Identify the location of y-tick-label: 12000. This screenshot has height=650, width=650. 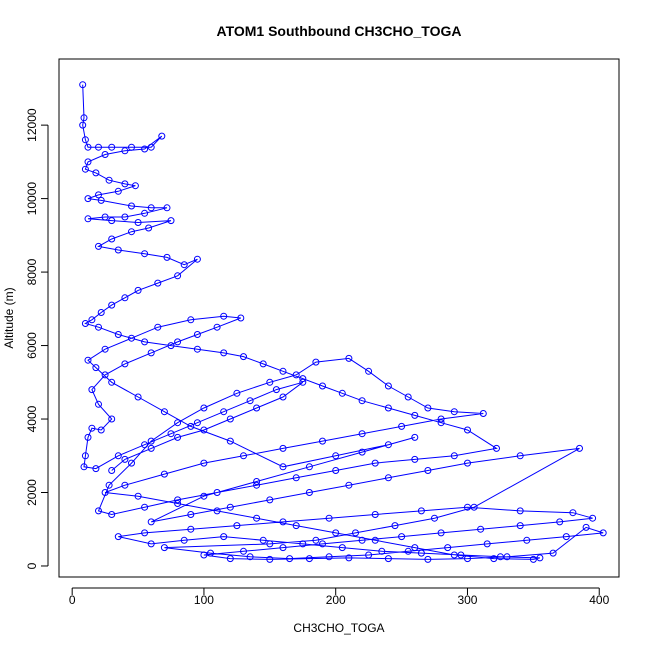
(32, 125).